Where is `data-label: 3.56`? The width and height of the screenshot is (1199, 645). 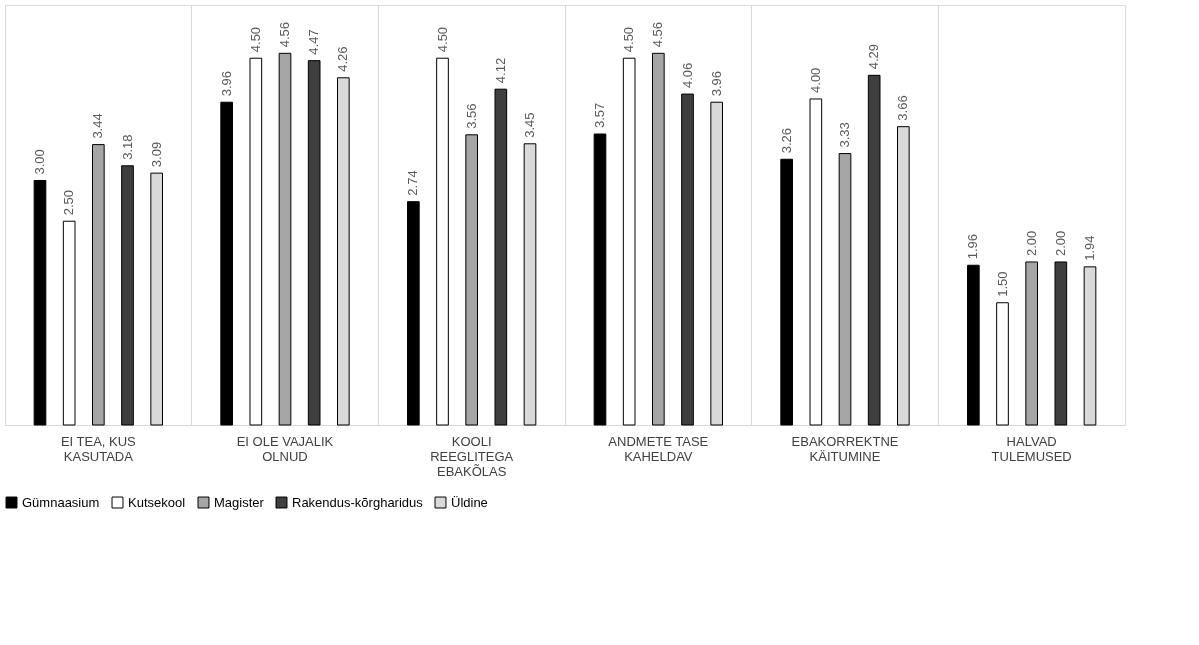
data-label: 3.56 is located at coordinates (471, 116).